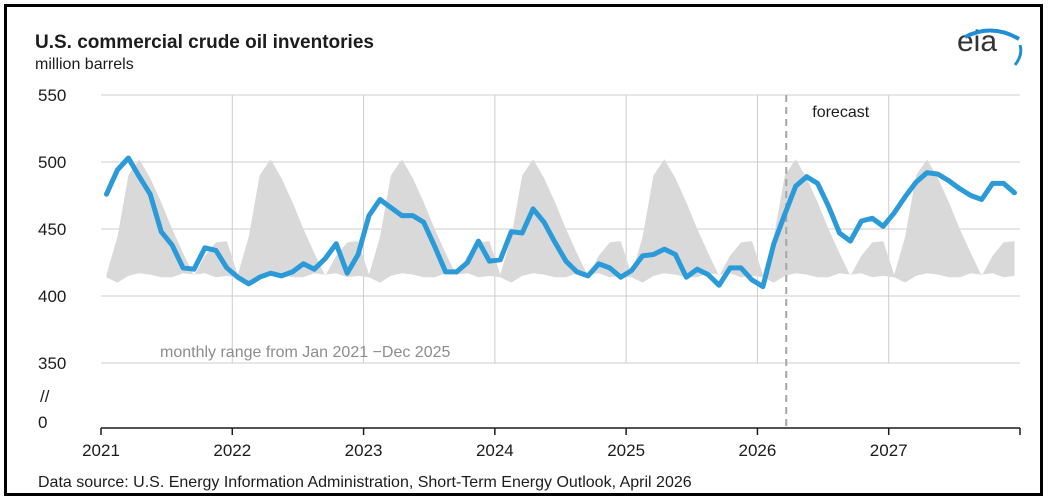 The image size is (1051, 504). I want to click on x-tick-label: 2025, so click(626, 450).